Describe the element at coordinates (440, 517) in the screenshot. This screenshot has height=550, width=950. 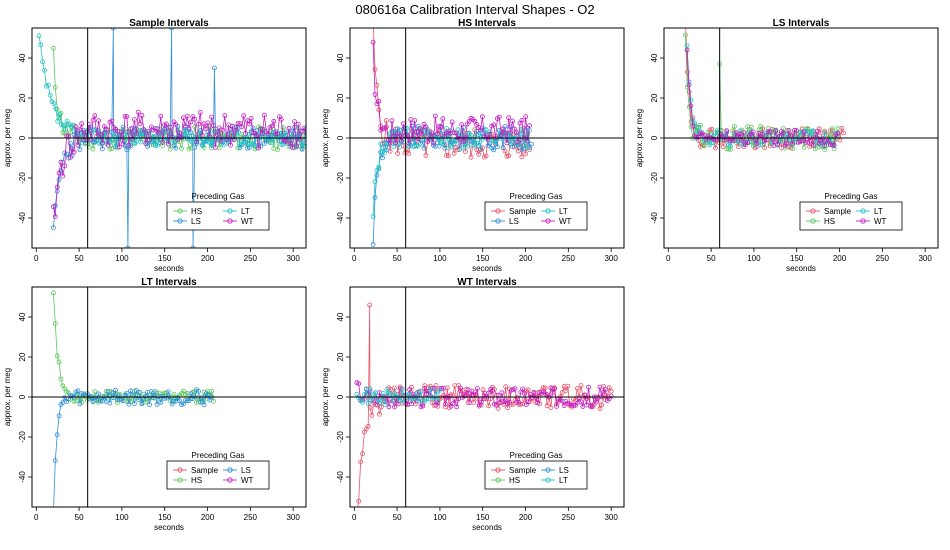
I see `x-tick-label: 100` at that location.